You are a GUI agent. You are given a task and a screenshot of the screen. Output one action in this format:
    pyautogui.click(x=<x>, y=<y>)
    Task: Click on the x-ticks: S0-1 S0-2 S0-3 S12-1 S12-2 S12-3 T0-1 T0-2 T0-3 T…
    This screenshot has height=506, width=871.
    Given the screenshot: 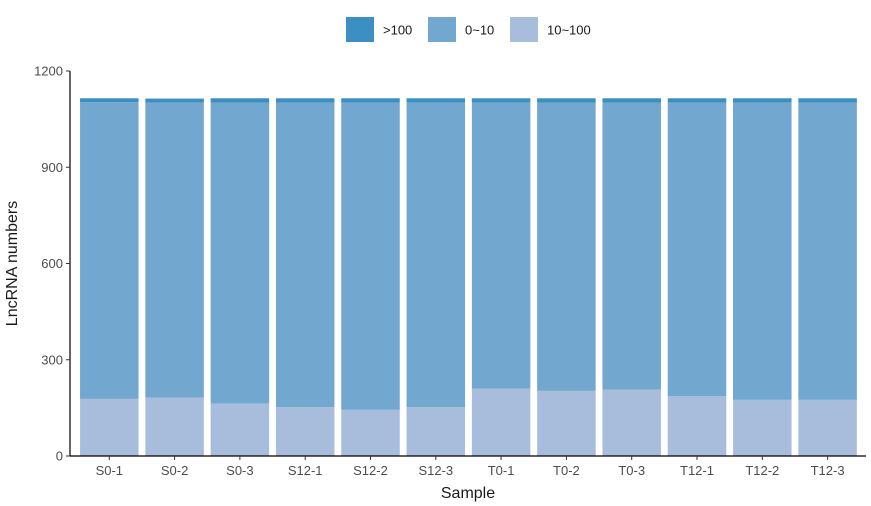 What is the action you would take?
    pyautogui.click(x=470, y=467)
    